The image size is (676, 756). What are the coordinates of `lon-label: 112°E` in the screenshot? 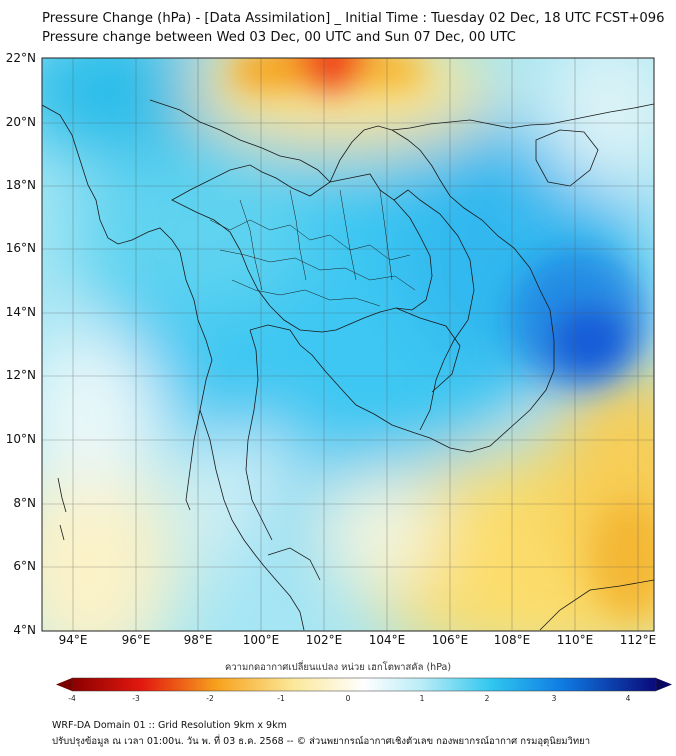 It's located at (638, 640).